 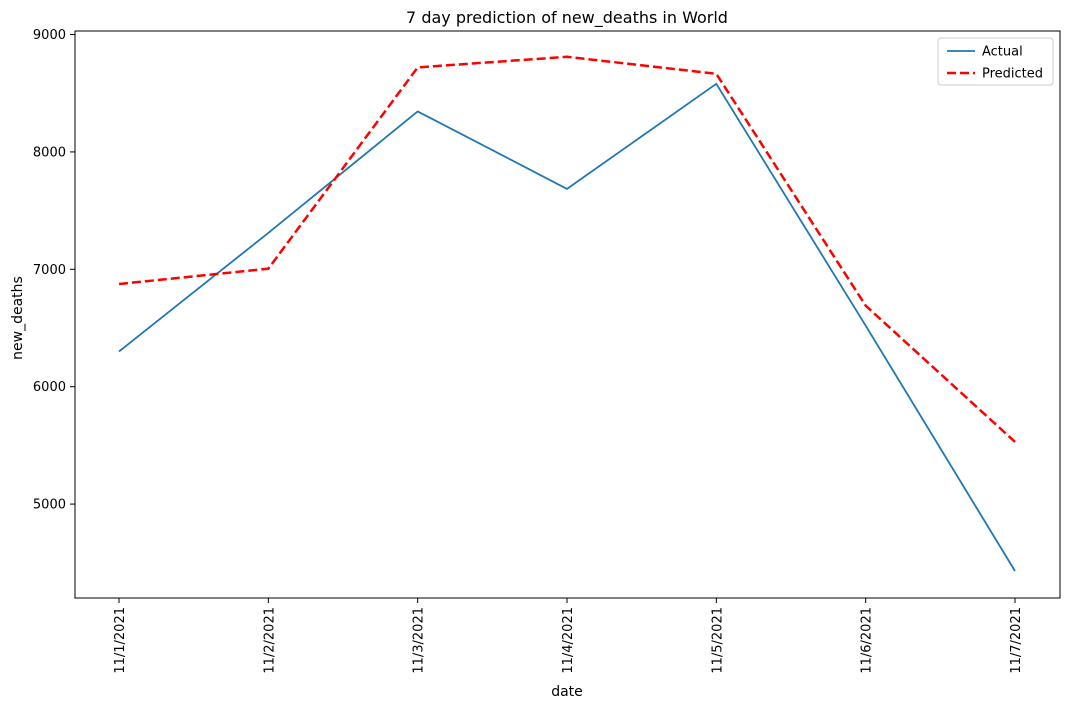 I want to click on y-tick-label: 7000, so click(x=49, y=270).